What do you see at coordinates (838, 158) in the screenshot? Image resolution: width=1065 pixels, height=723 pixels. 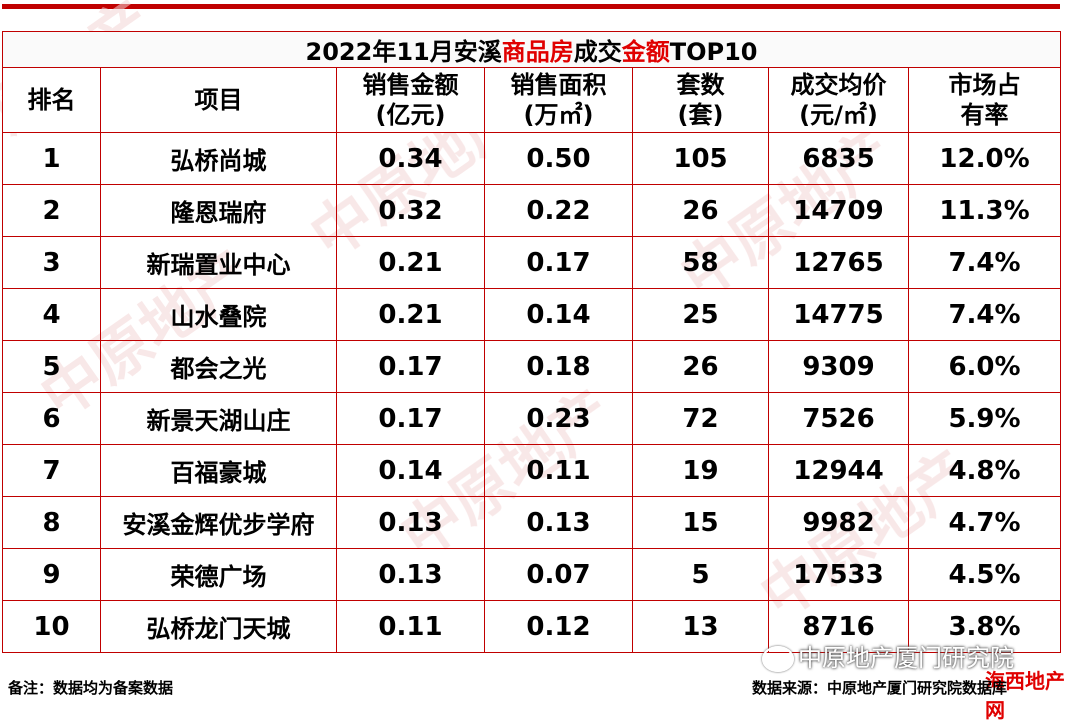 I see `cell-price: 6835` at bounding box center [838, 158].